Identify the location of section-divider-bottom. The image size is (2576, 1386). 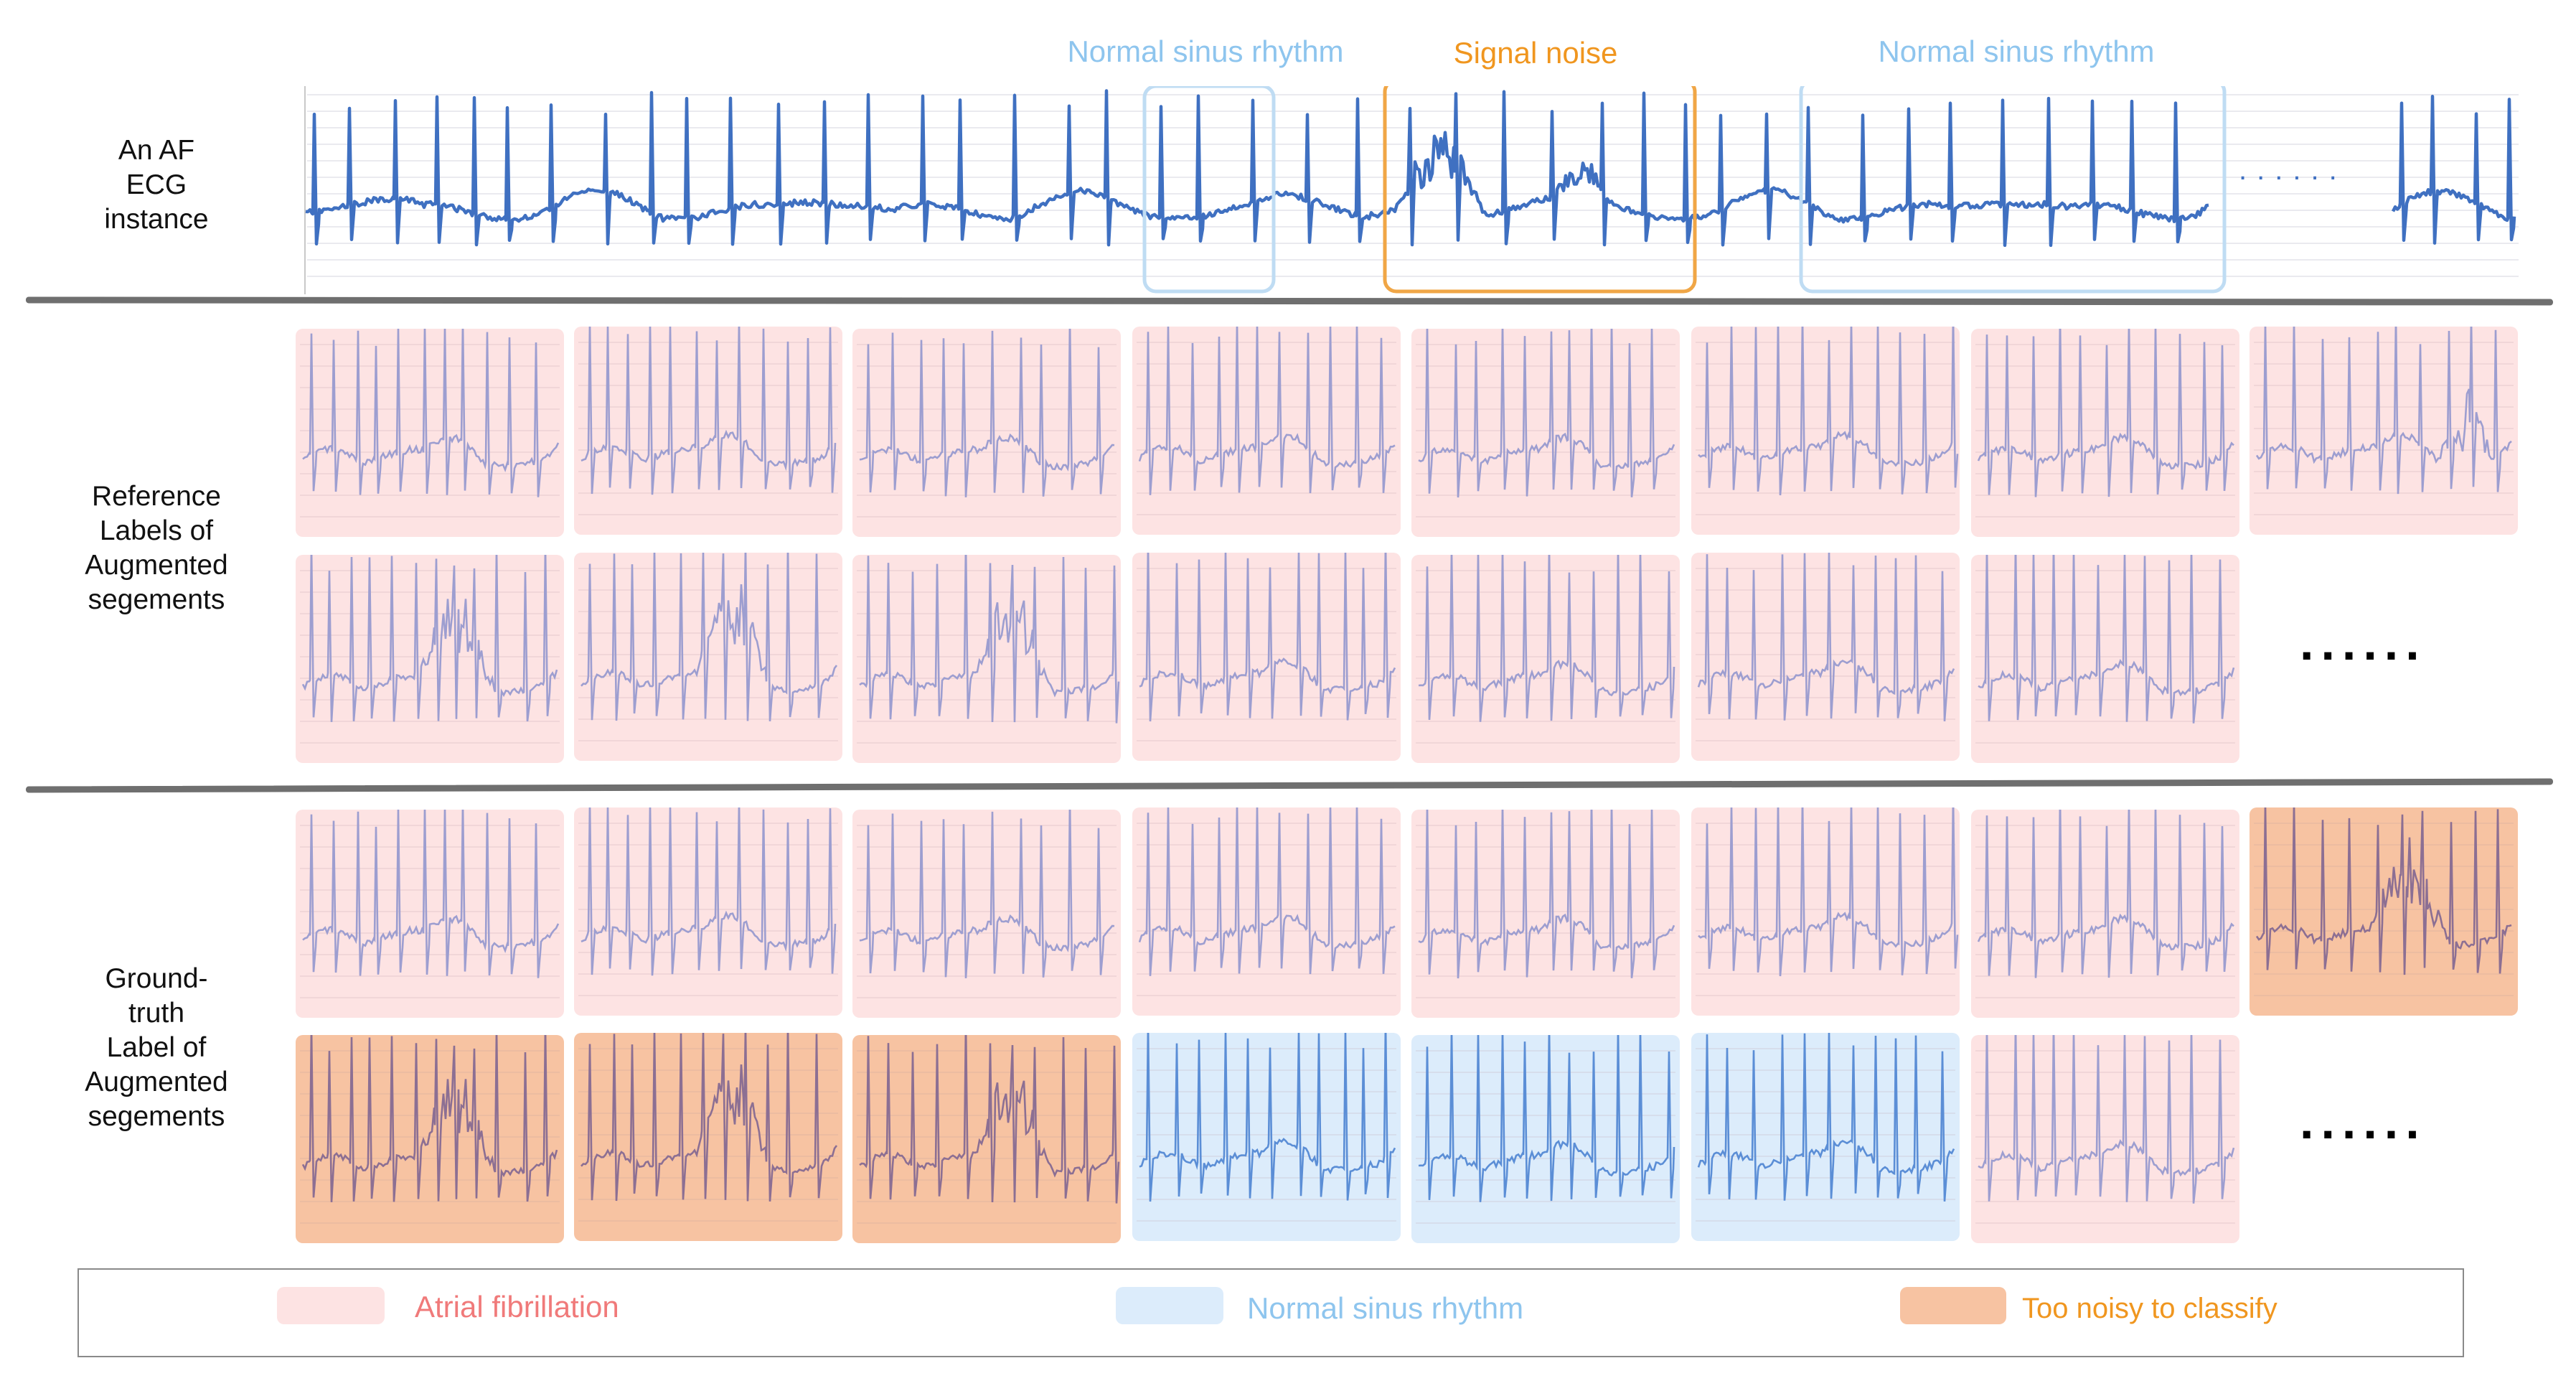
(1289, 785).